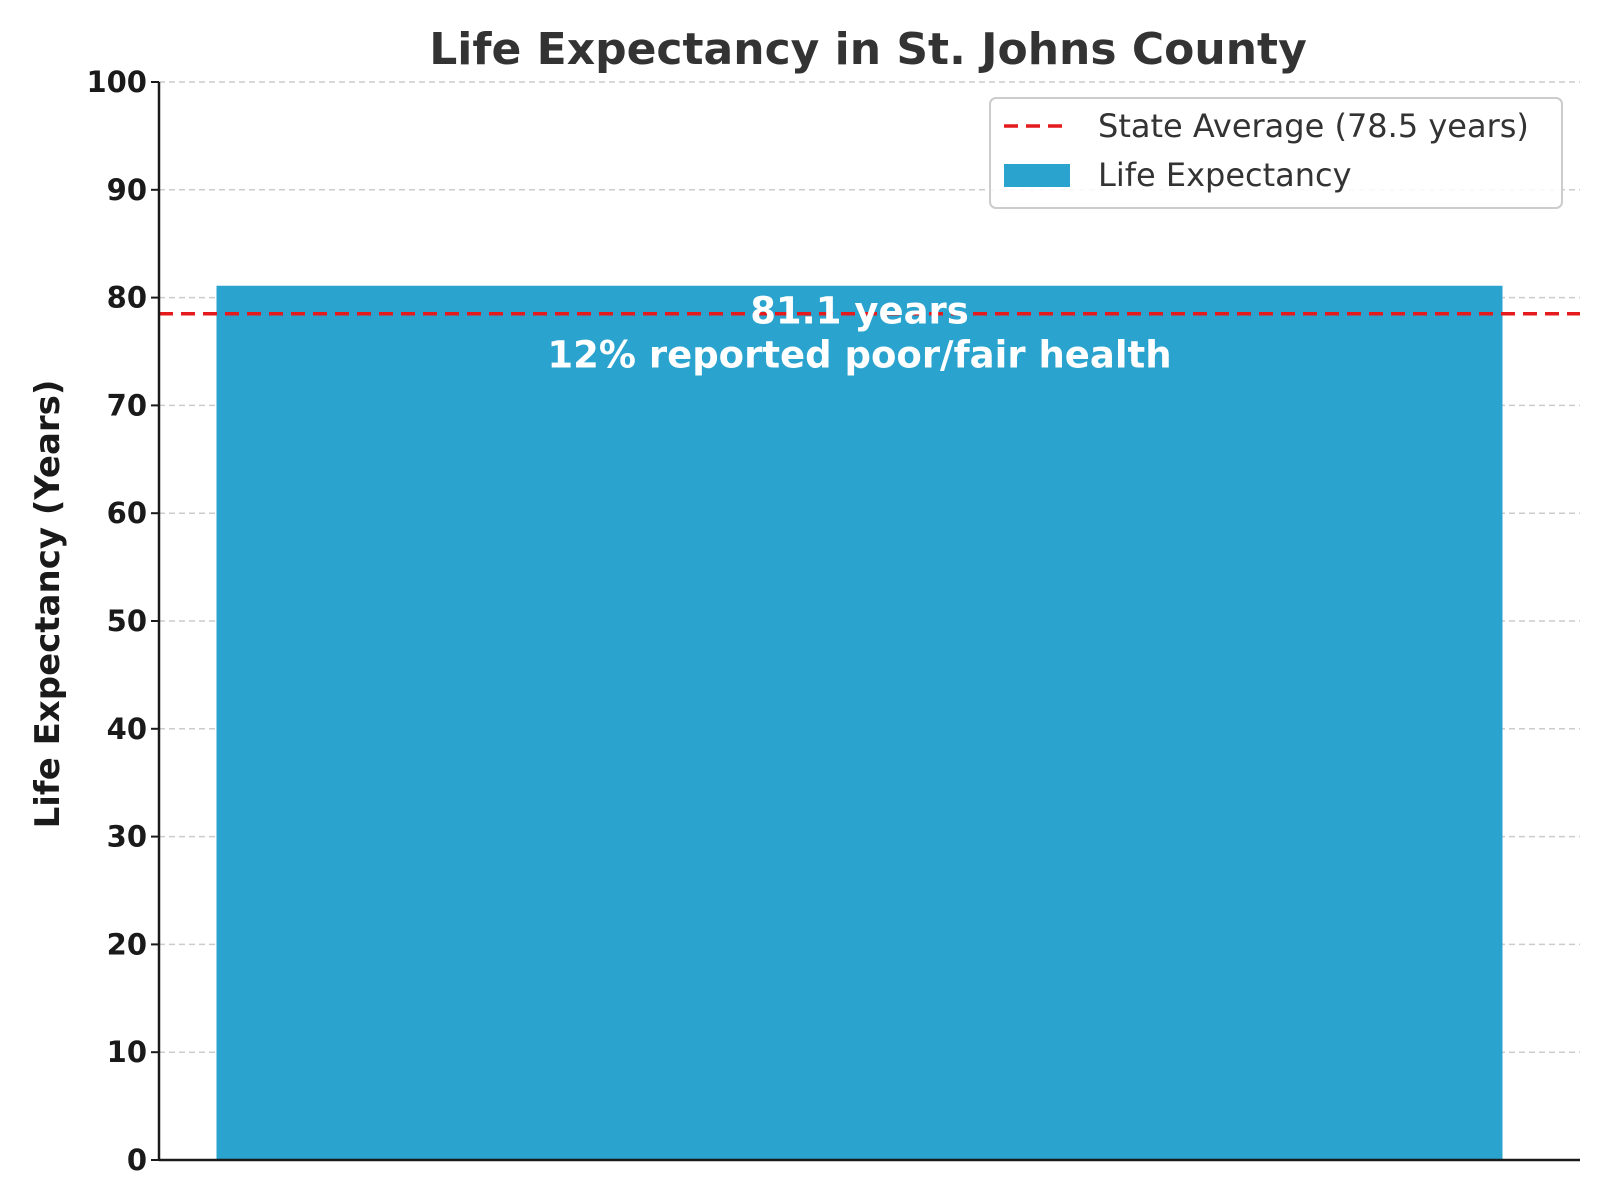  Describe the element at coordinates (859, 355) in the screenshot. I see `bar-value-label: 12% reported poor/fair health` at that location.